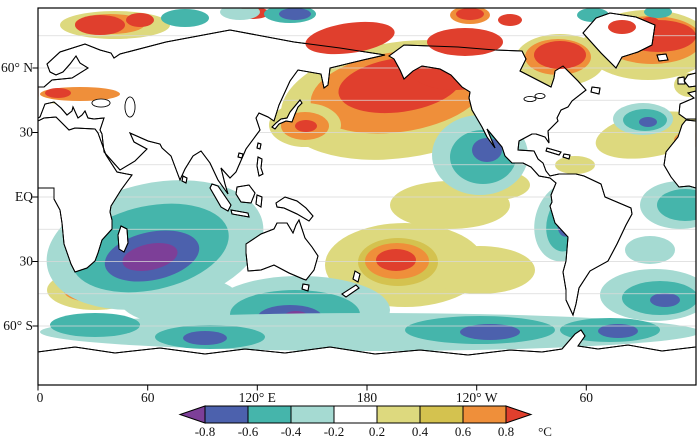 The width and height of the screenshot is (700, 438). Describe the element at coordinates (519, 414) in the screenshot. I see `colorbar-arrow-right` at that location.